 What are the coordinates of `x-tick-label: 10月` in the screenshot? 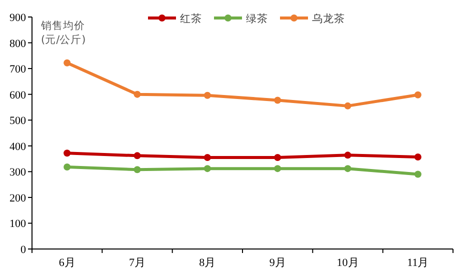 It's located at (347, 263).